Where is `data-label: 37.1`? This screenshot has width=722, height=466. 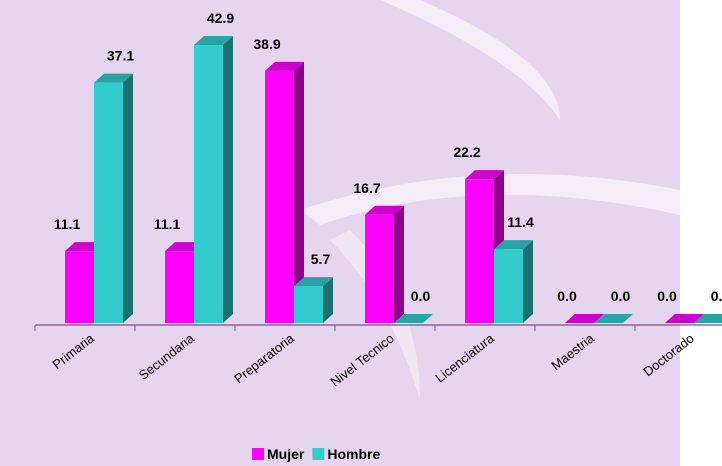
data-label: 37.1 is located at coordinates (120, 56).